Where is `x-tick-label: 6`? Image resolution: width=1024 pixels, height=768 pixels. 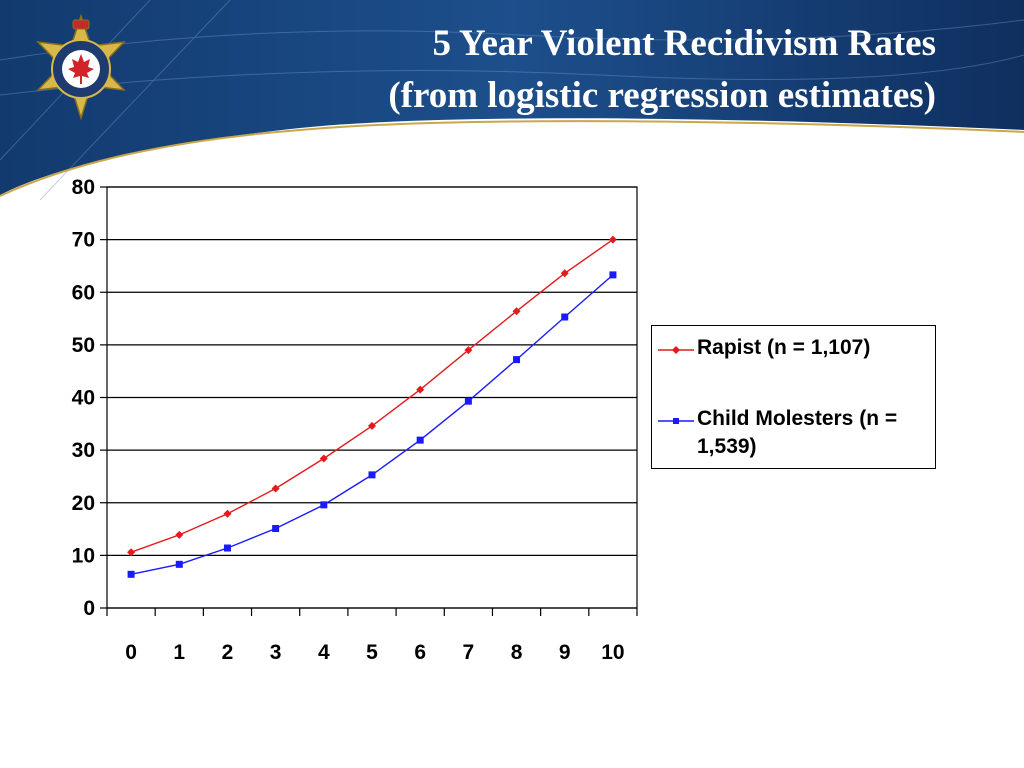 x-tick-label: 6 is located at coordinates (420, 652).